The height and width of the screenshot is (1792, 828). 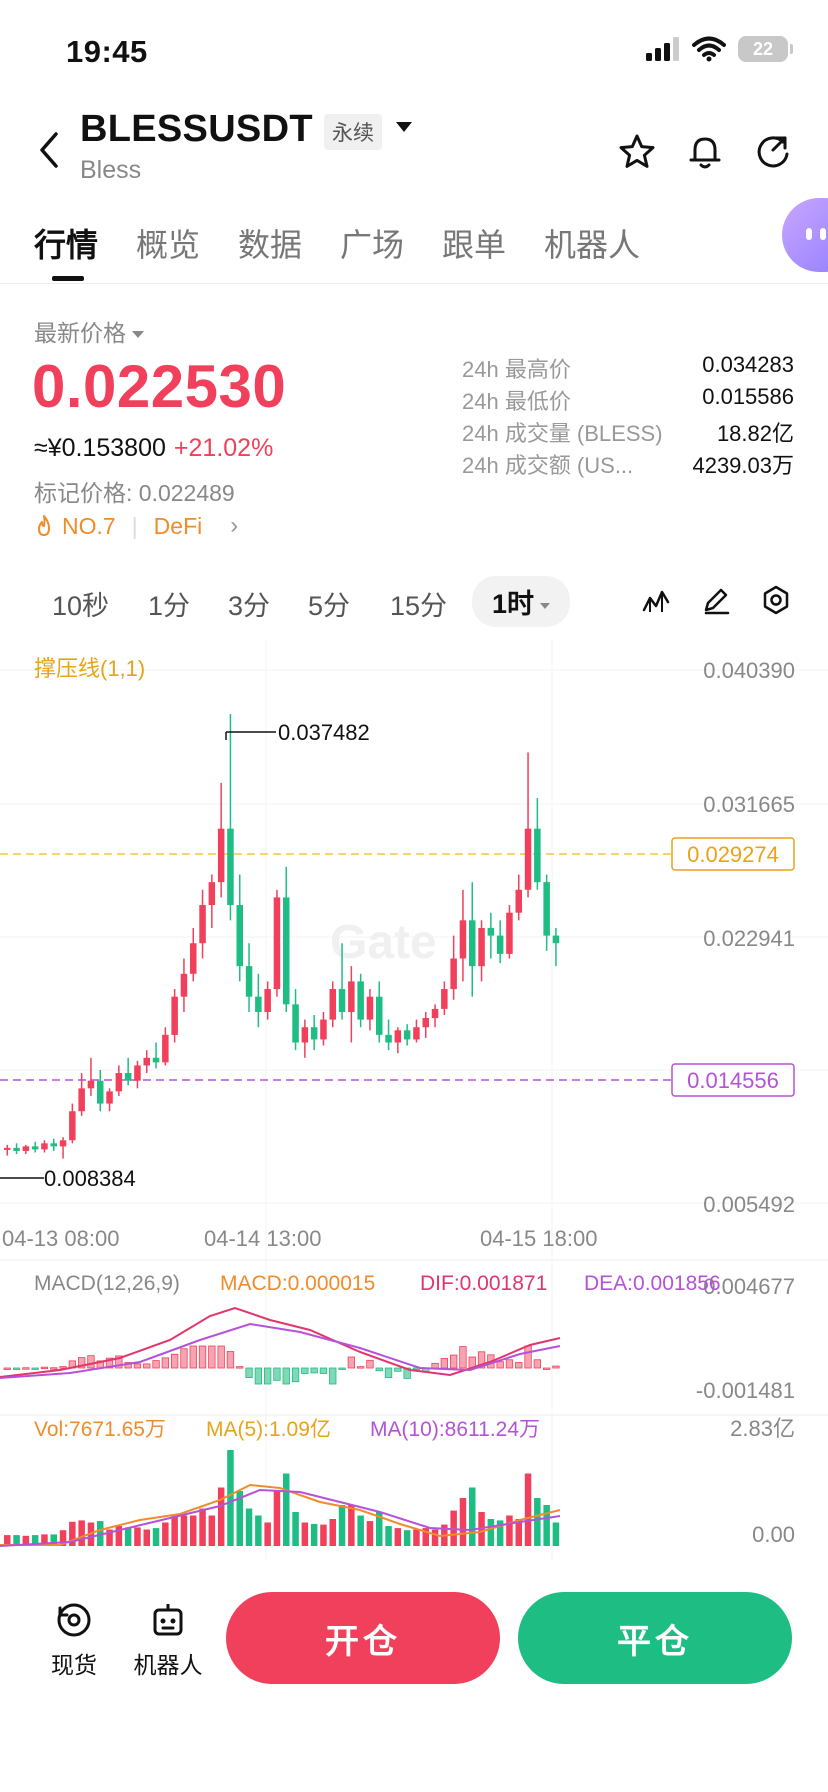 I want to click on symbol-title: BLESSUSDT, so click(x=196, y=129).